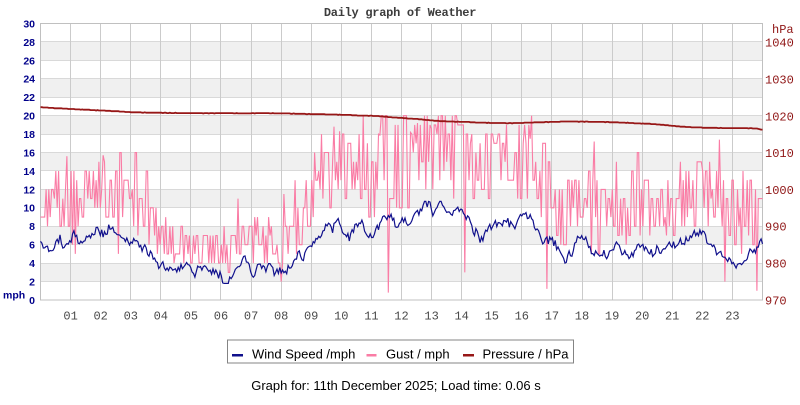 This screenshot has width=800, height=405. I want to click on svg-text: 970, so click(776, 301).